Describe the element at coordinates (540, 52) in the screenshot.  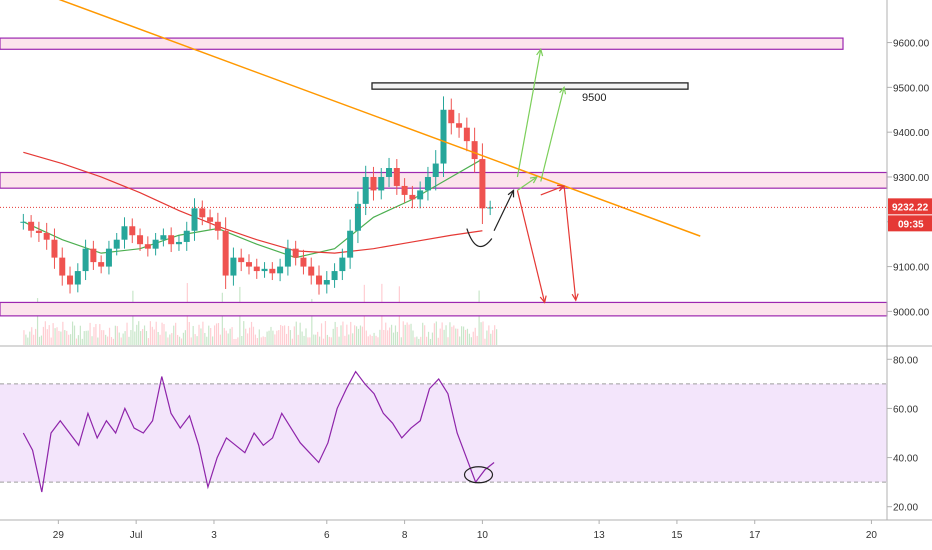
I see `projection-arrow-green-1-head` at that location.